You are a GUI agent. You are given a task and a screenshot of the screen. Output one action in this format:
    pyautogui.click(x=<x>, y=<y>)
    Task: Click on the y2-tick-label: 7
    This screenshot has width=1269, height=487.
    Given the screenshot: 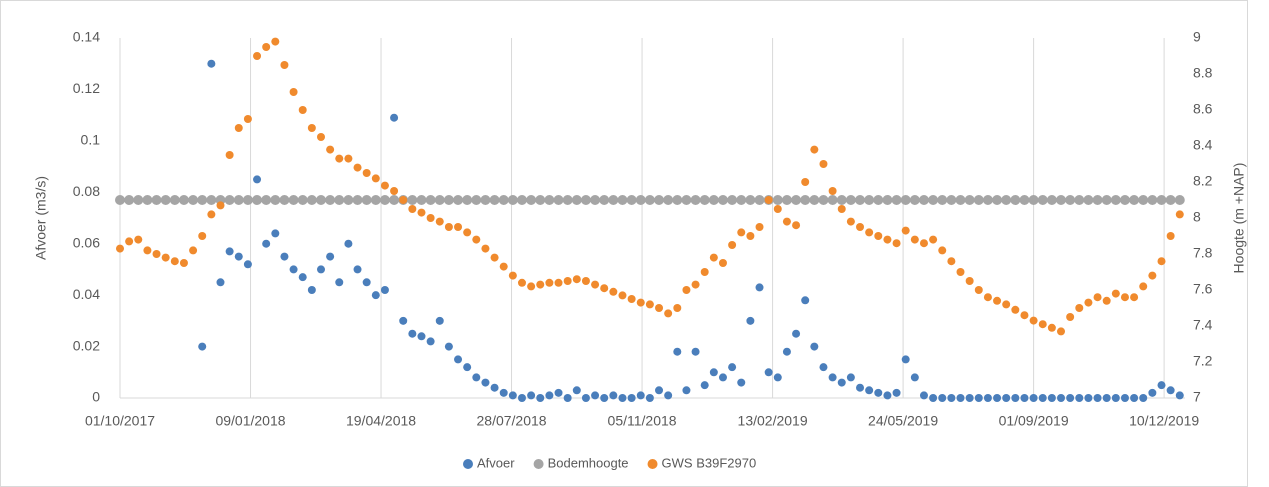 What is the action you would take?
    pyautogui.click(x=1197, y=397)
    